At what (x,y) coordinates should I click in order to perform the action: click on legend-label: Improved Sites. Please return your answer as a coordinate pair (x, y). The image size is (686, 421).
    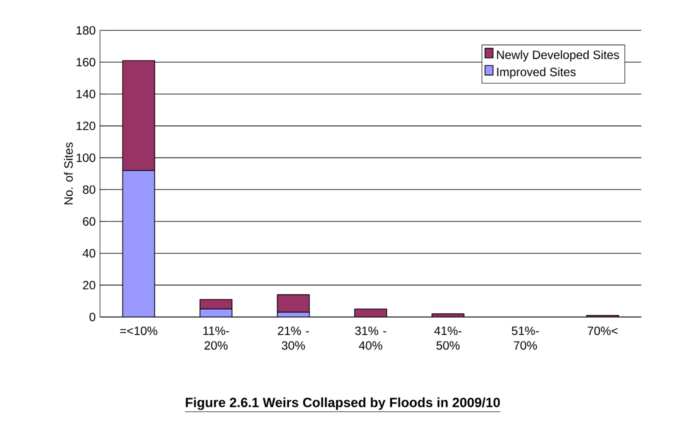
    Looking at the image, I should click on (536, 73).